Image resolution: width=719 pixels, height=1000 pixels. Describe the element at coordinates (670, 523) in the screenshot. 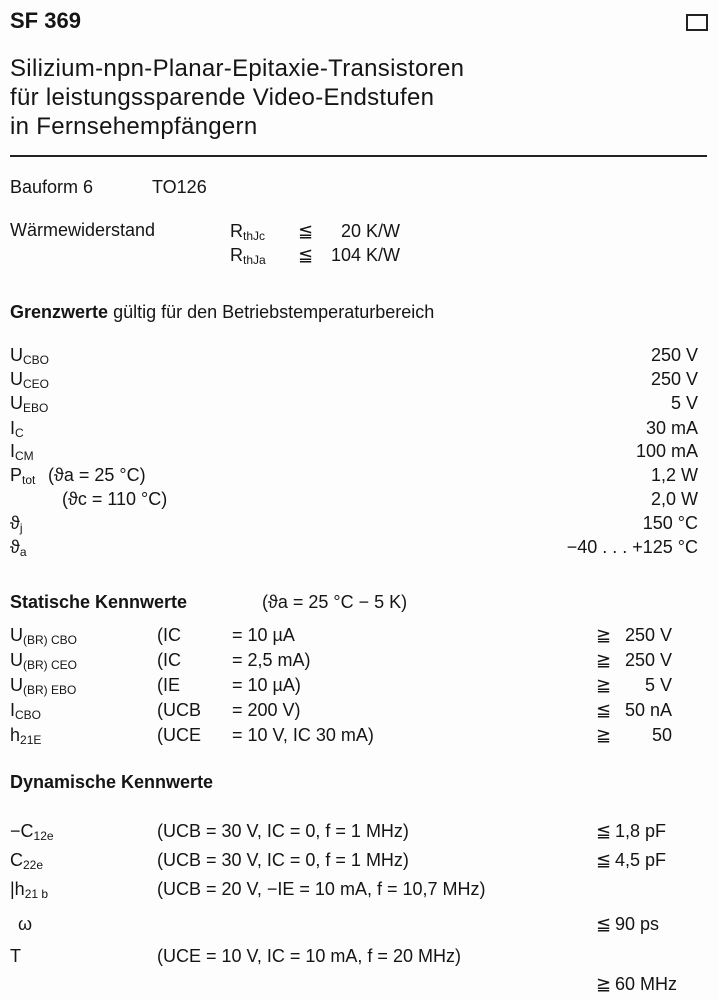

I see `limit-value: 150 °C` at that location.